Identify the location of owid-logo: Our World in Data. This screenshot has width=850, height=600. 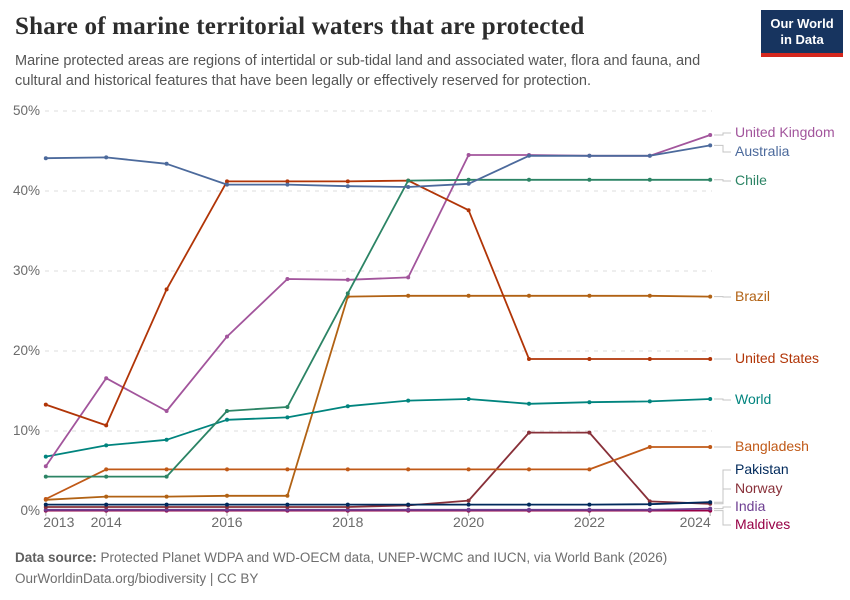
(802, 33).